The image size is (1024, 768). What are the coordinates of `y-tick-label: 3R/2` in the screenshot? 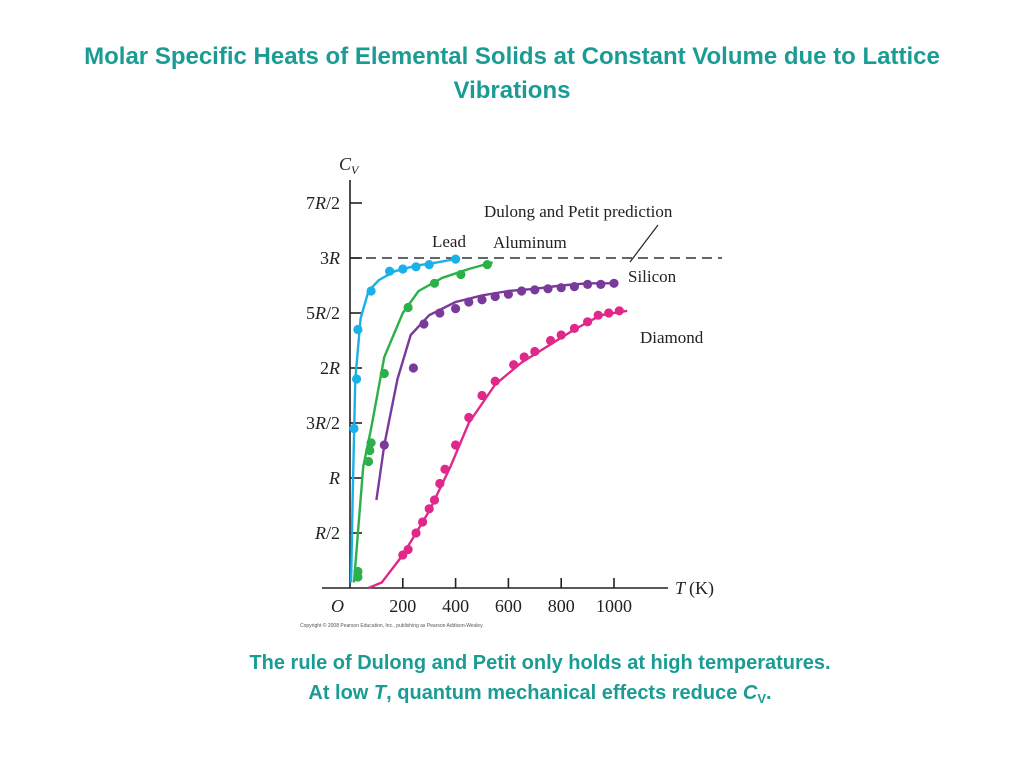 It's located at (323, 423).